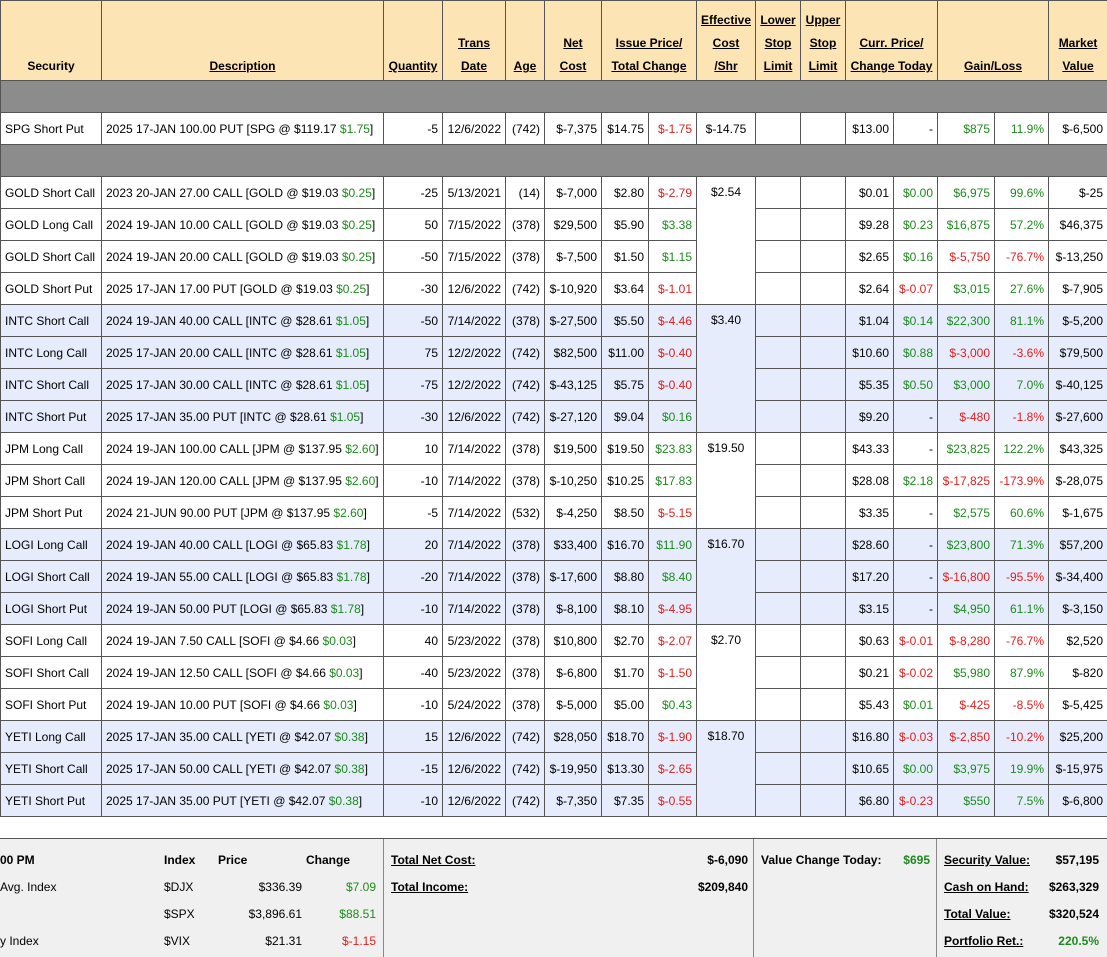  Describe the element at coordinates (51, 801) in the screenshot. I see `security-cell: YETI Short Put` at that location.